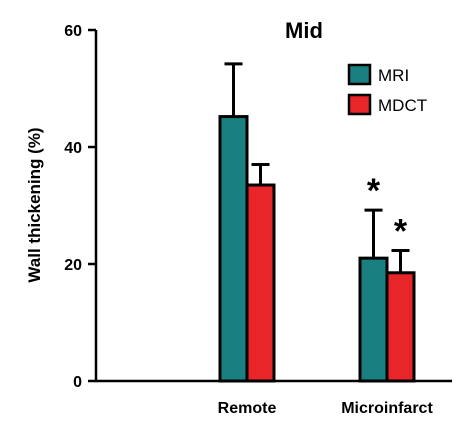 This screenshot has height=430, width=472. What do you see at coordinates (400, 327) in the screenshot?
I see `bar-mdct-microinfarct` at bounding box center [400, 327].